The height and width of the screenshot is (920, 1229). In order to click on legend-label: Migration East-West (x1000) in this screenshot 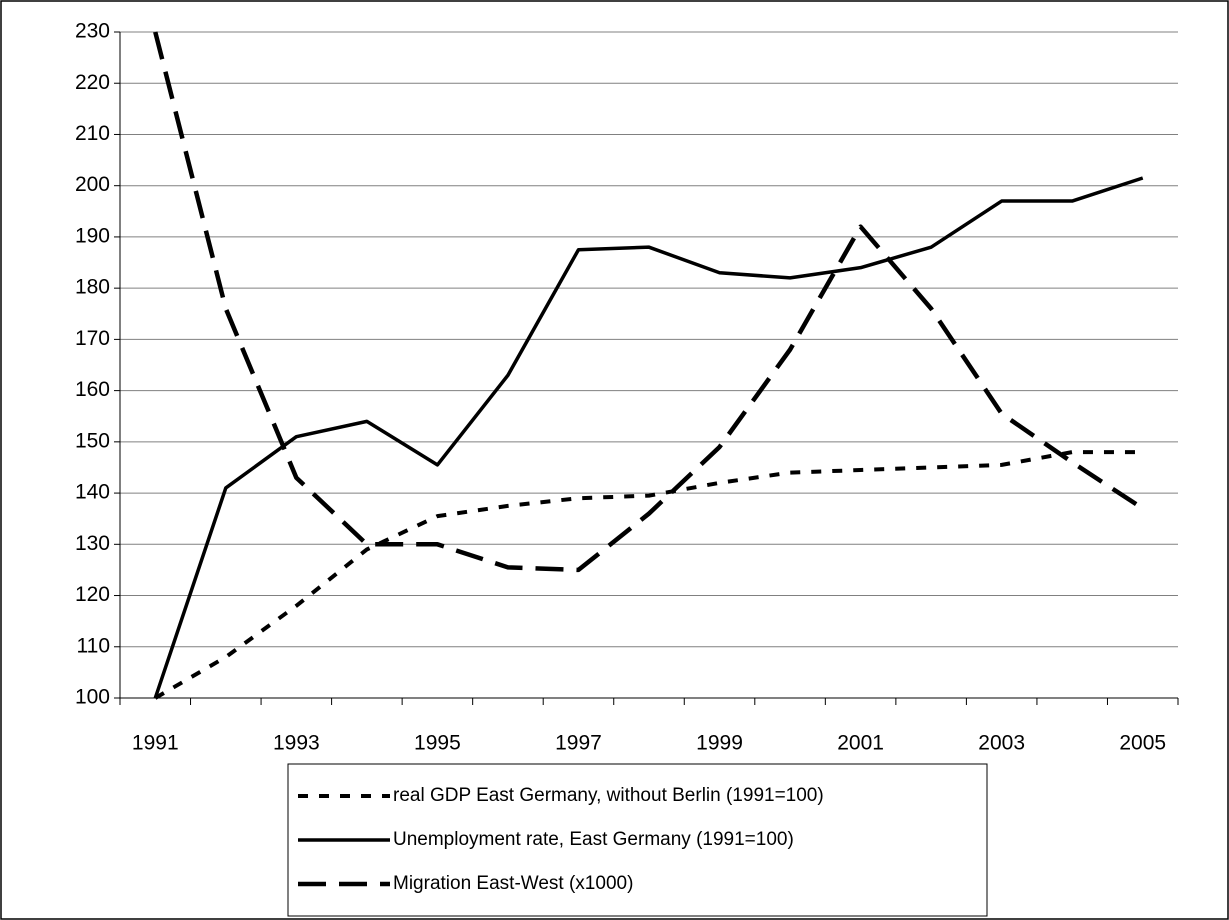, I will do `click(513, 883)`.